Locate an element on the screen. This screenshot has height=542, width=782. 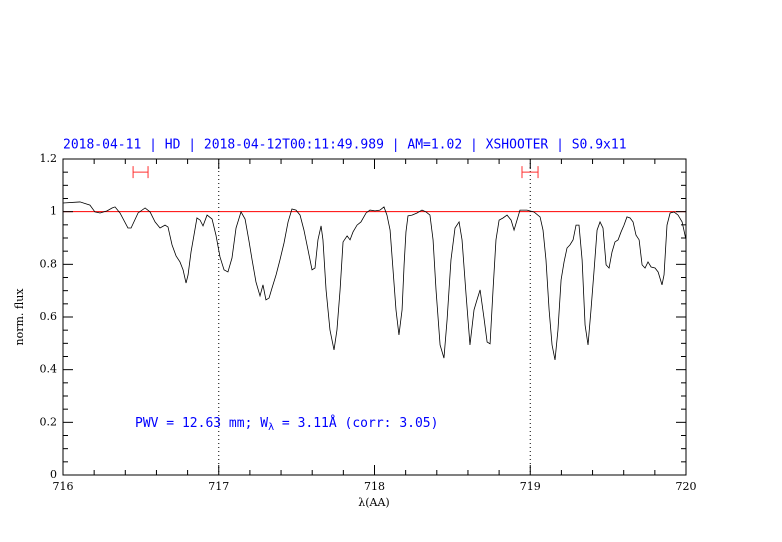
x-axis-label: λ(AA) is located at coordinates (373, 502).